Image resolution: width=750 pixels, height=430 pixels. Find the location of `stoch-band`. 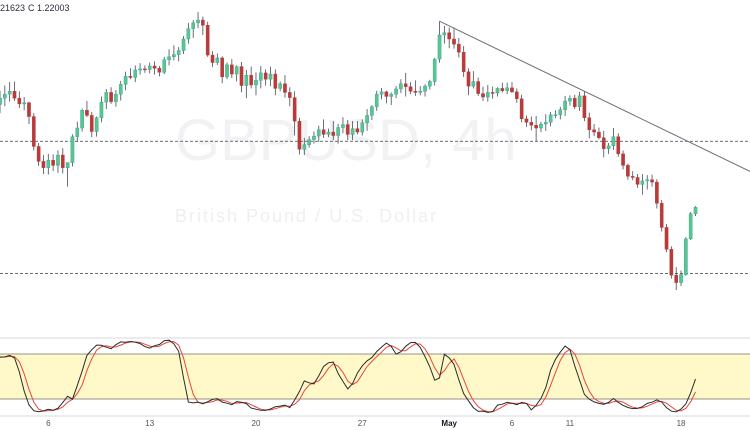

stoch-band is located at coordinates (375, 376).